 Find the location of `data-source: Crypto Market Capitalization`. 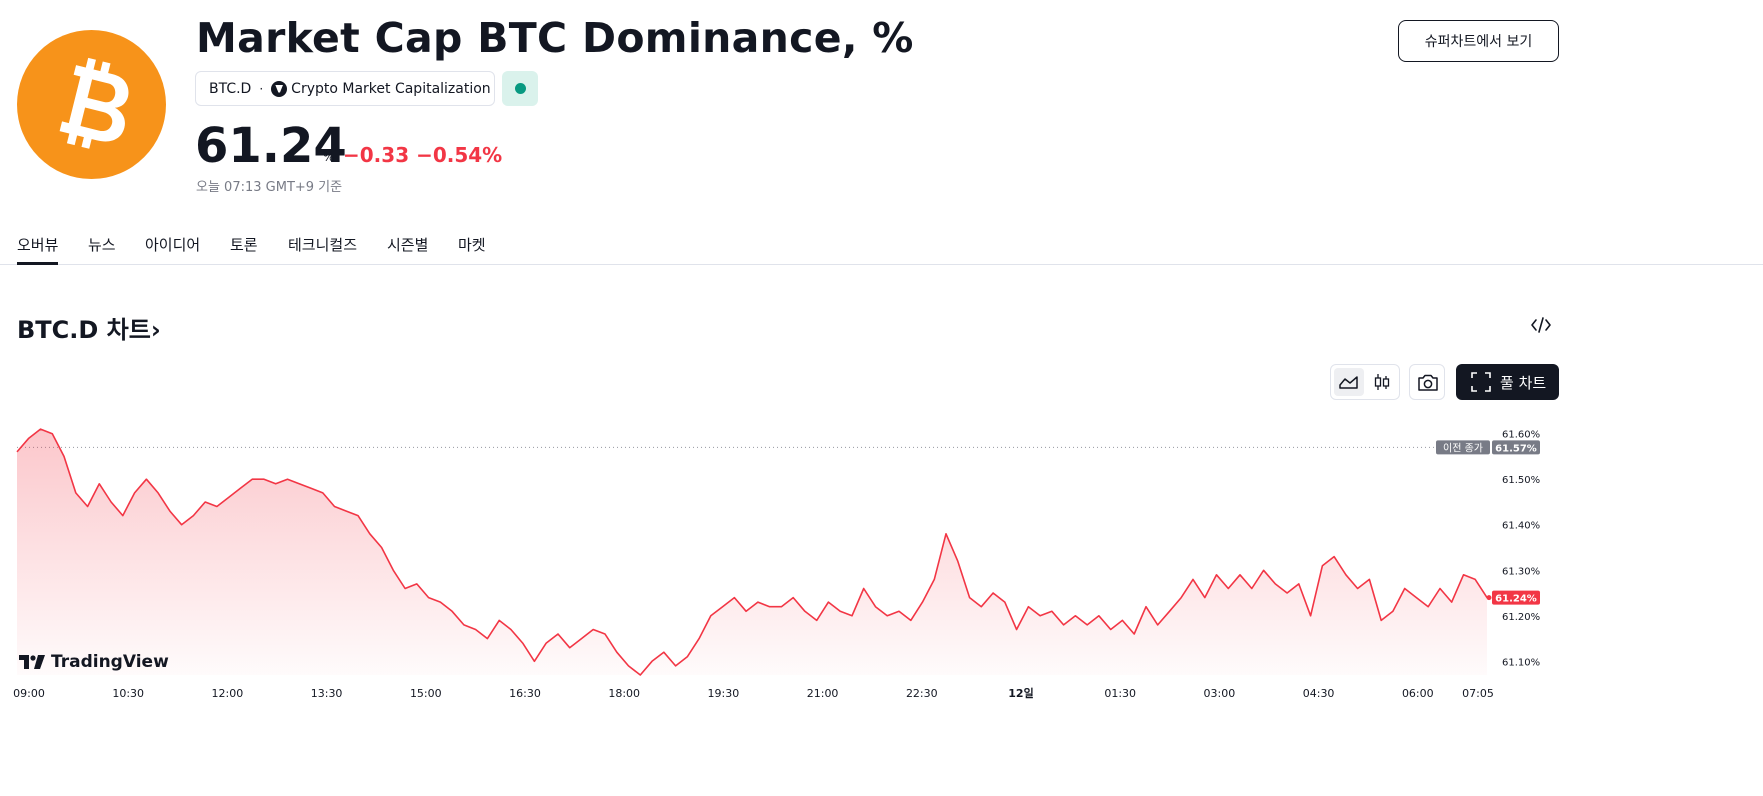

data-source: Crypto Market Capitalization is located at coordinates (391, 88).